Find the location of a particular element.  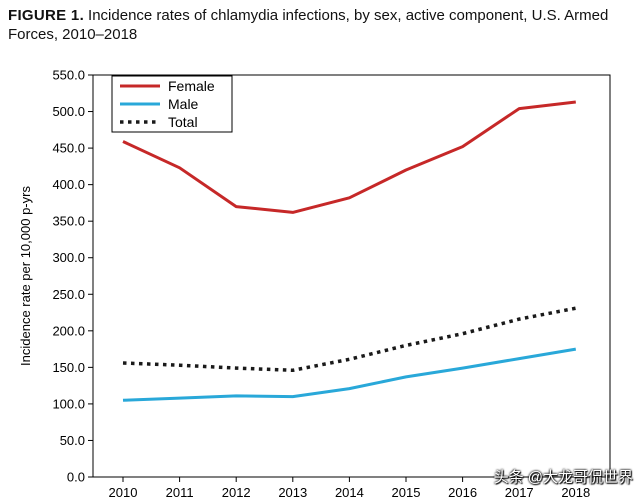

y-tick-label: 550.0 is located at coordinates (68, 75).